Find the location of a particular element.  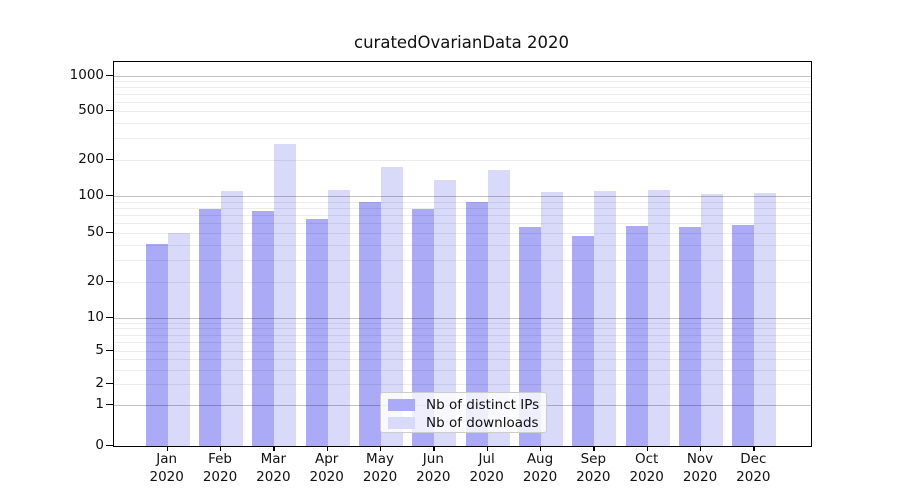

chart-title: curatedOvarianData 2020 is located at coordinates (461, 42).